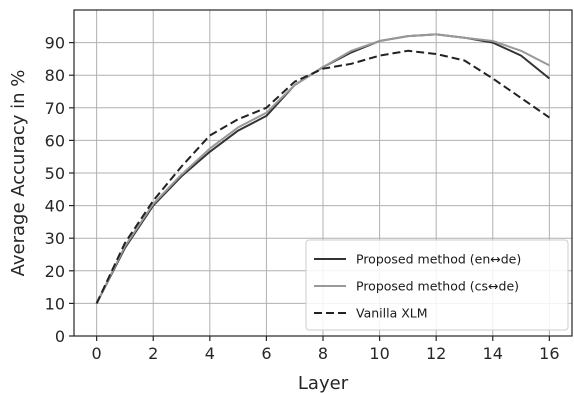  Describe the element at coordinates (379, 353) in the screenshot. I see `x-tick-label: 10` at that location.